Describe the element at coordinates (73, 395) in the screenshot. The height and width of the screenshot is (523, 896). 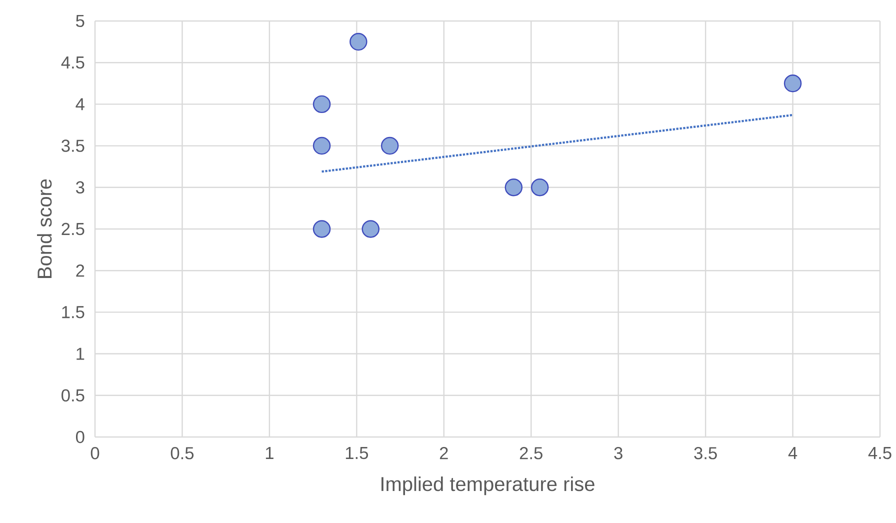
I see `y-tick-label: 0.5` at that location.